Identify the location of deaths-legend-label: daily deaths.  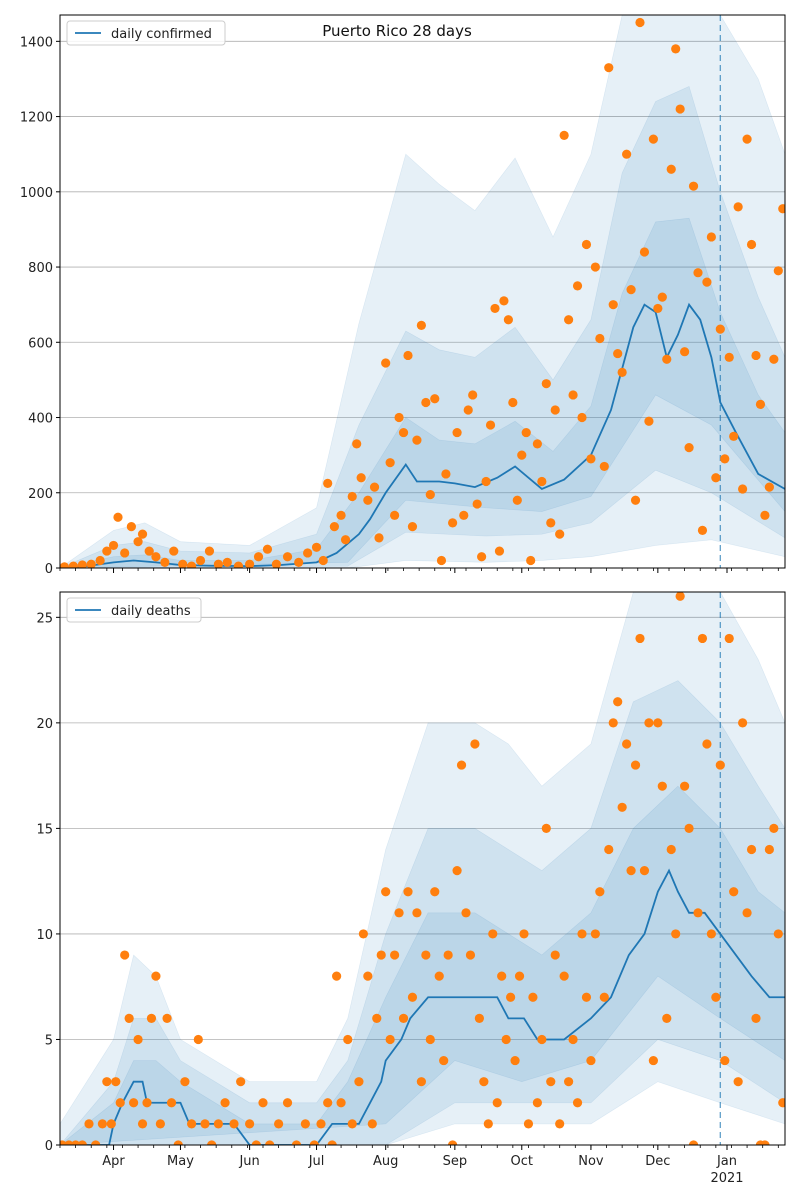
(151, 611).